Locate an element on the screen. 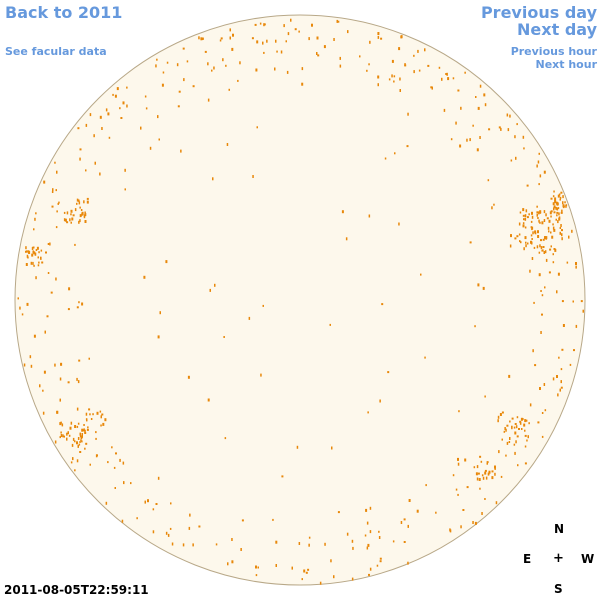  compass-south-label: S is located at coordinates (558, 589).